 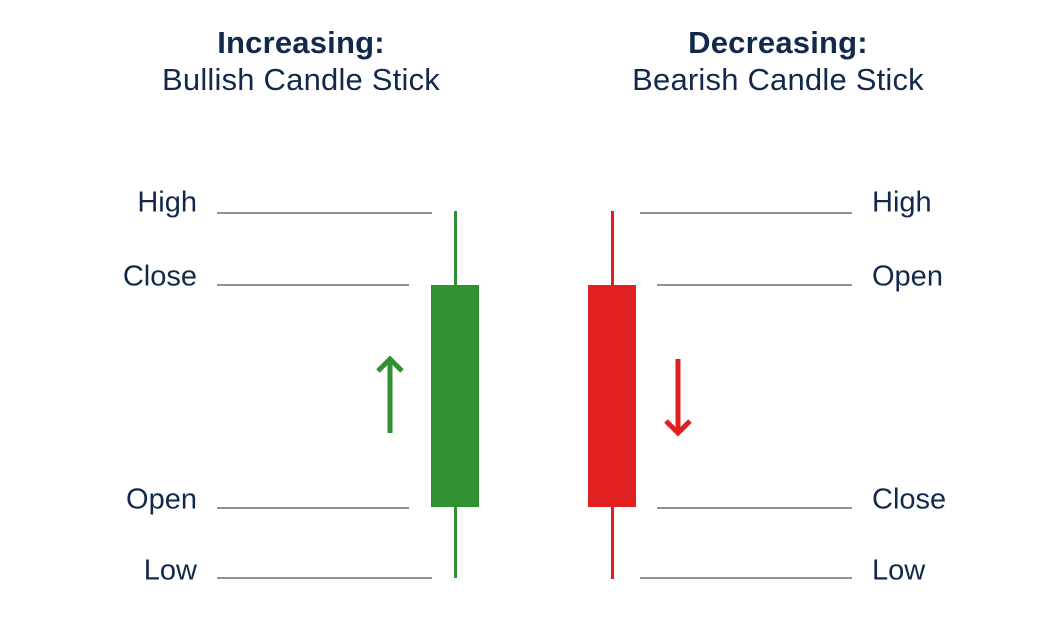 What do you see at coordinates (313, 508) in the screenshot?
I see `bullish-open-guide-line` at bounding box center [313, 508].